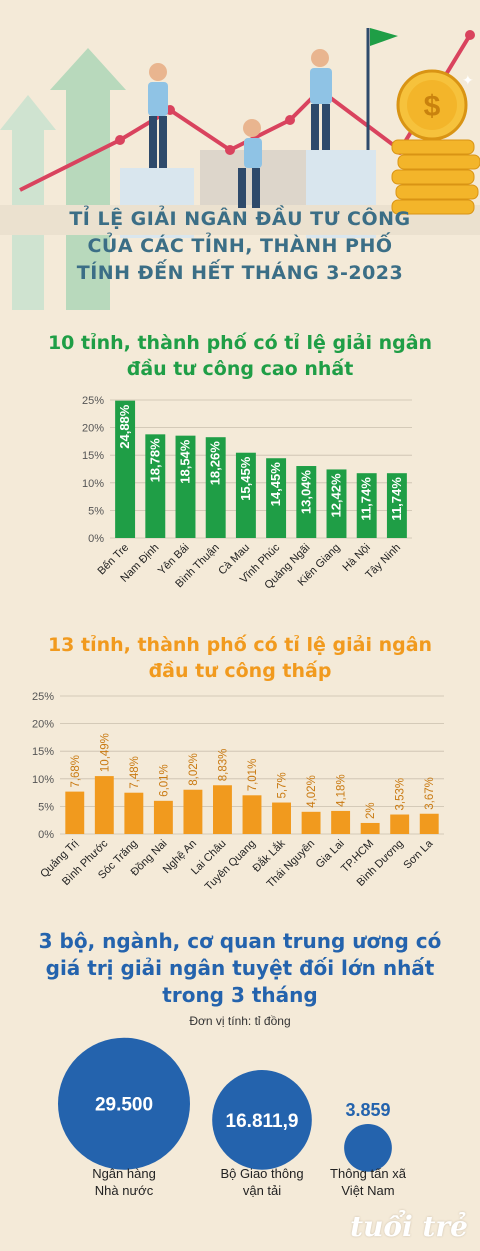  Describe the element at coordinates (124, 1190) in the screenshot. I see `bubble-category-label: Nhà nước` at that location.